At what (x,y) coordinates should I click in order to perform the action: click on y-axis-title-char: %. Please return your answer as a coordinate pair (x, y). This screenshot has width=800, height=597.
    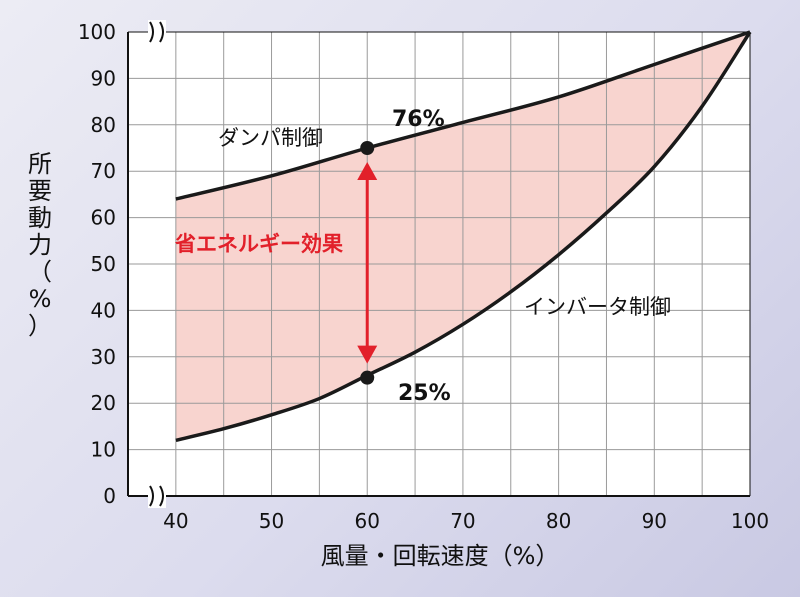
    Looking at the image, I should click on (40, 299).